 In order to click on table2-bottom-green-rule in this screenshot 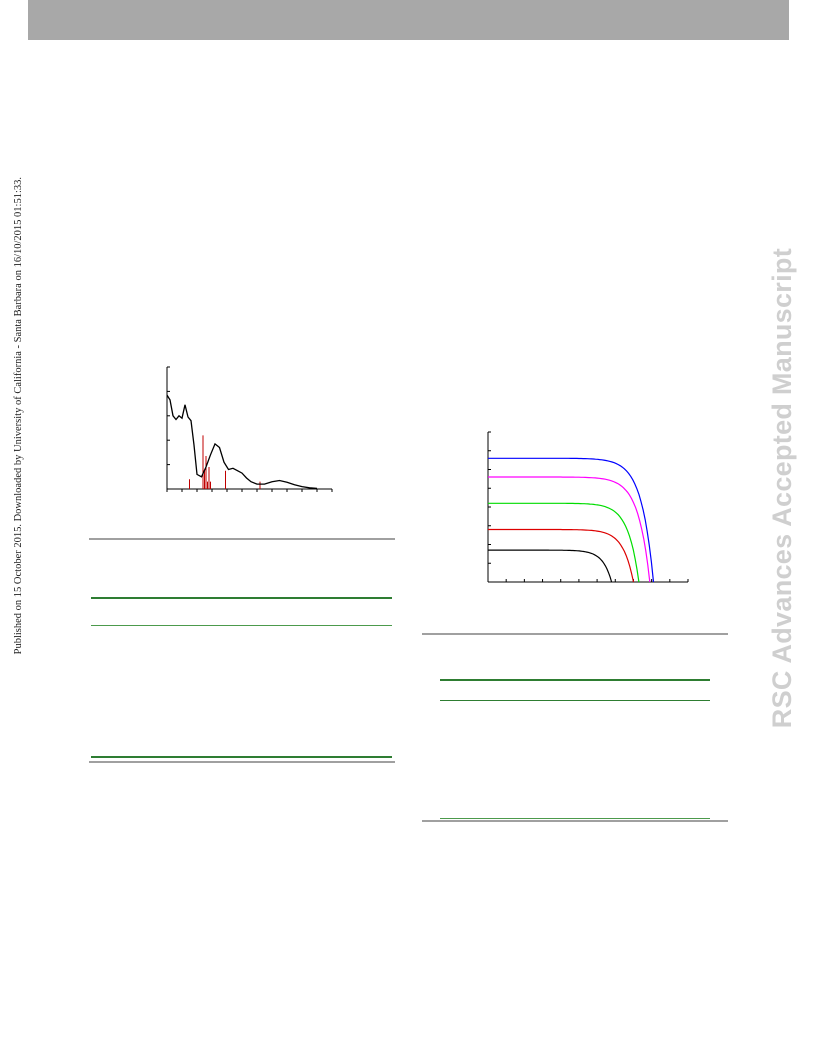, I will do `click(575, 818)`.